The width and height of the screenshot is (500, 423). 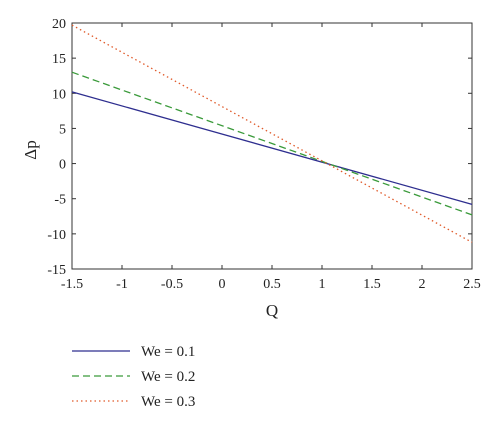 What do you see at coordinates (472, 284) in the screenshot?
I see `x-tick-label: 2.5` at bounding box center [472, 284].